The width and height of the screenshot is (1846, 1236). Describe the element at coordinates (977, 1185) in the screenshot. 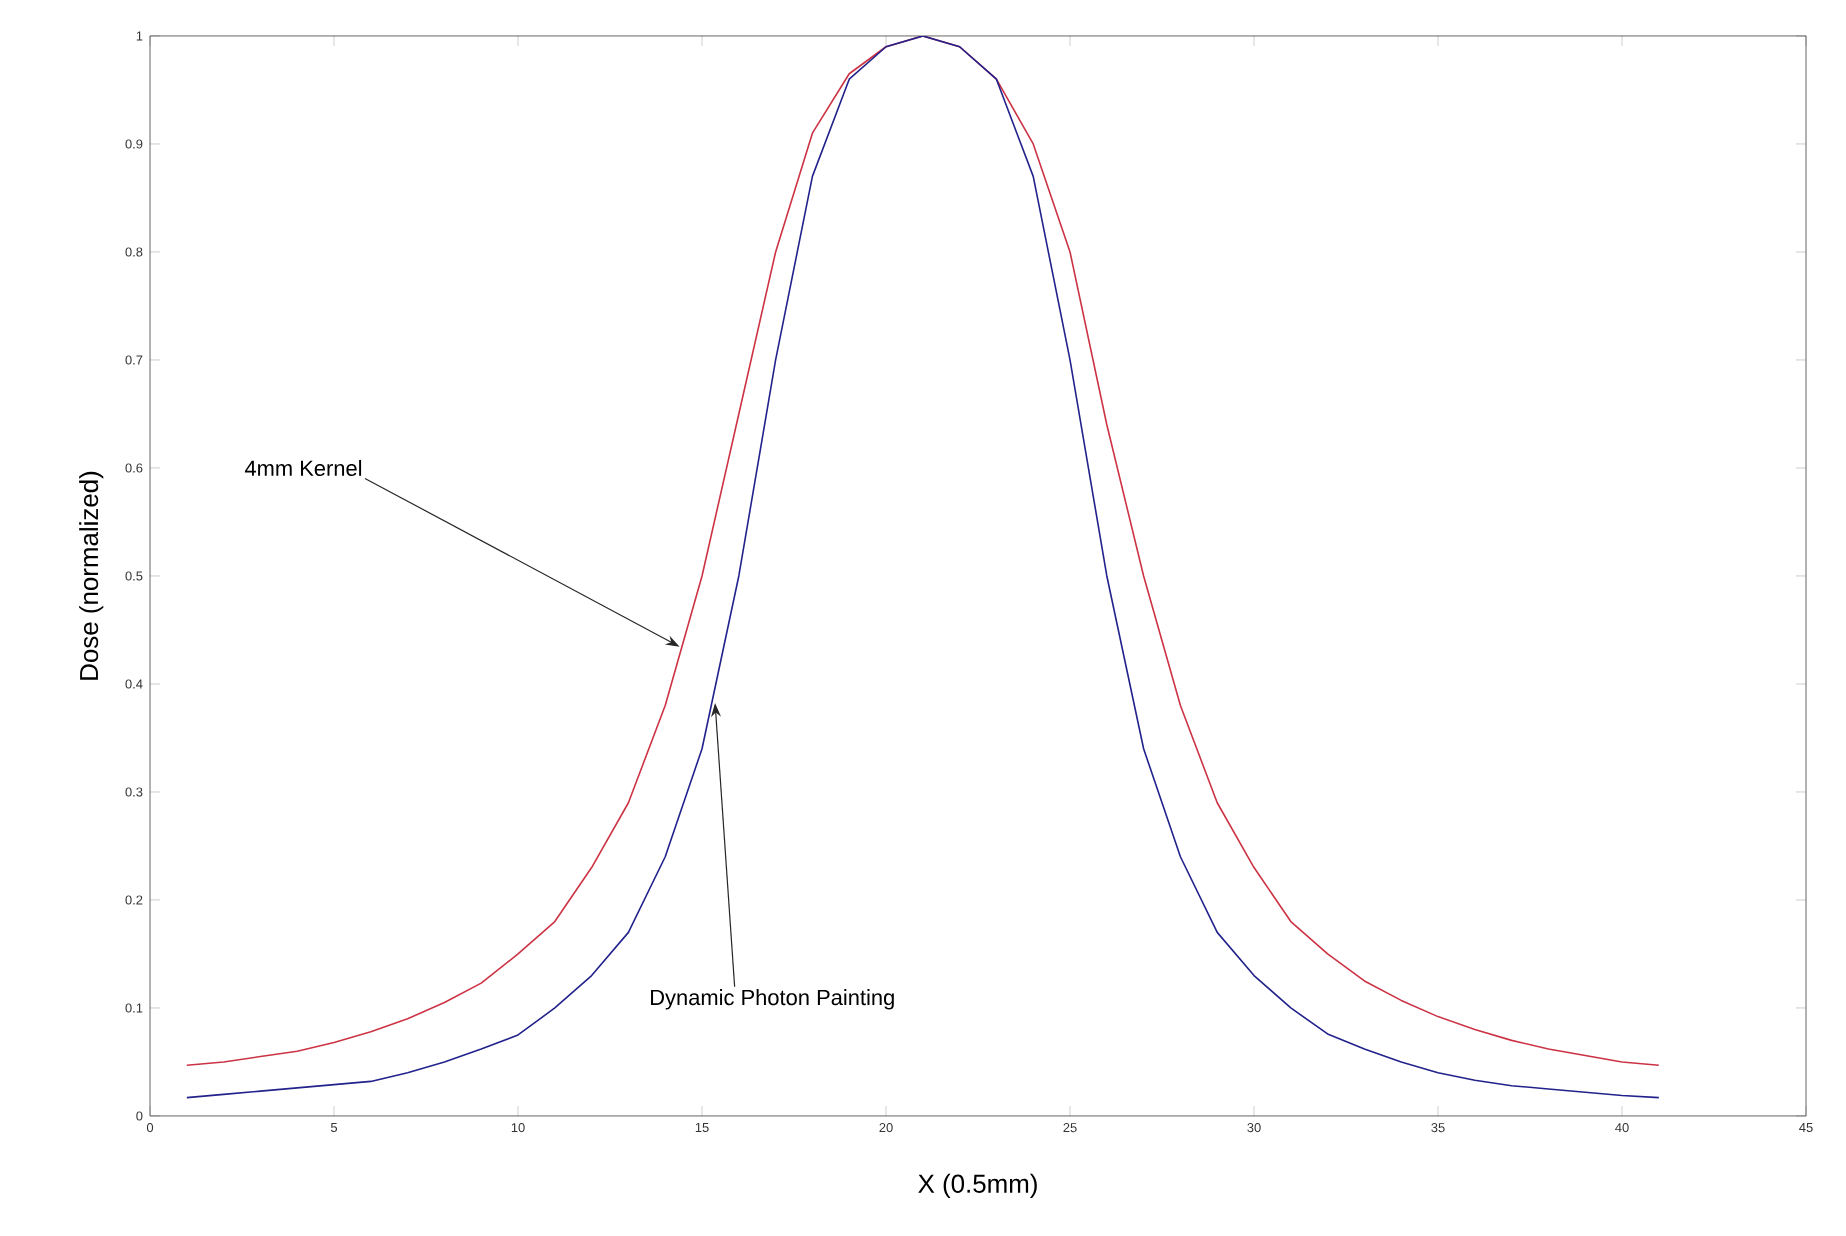

I see `x-axis-title: X (0.5mm)` at that location.